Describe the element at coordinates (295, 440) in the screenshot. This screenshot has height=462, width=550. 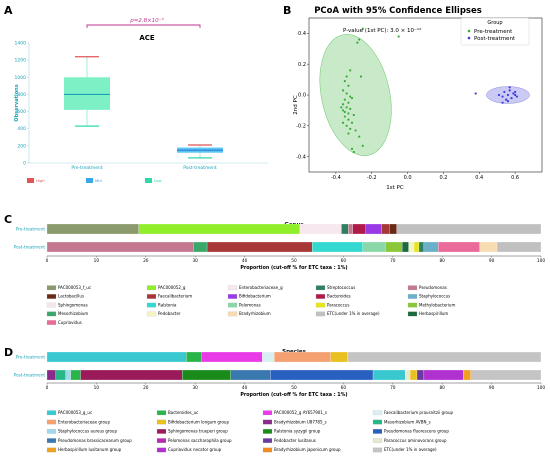
I see `legend-label-pedobacter-lusitanus: Pedobacter lusitanus` at that location.